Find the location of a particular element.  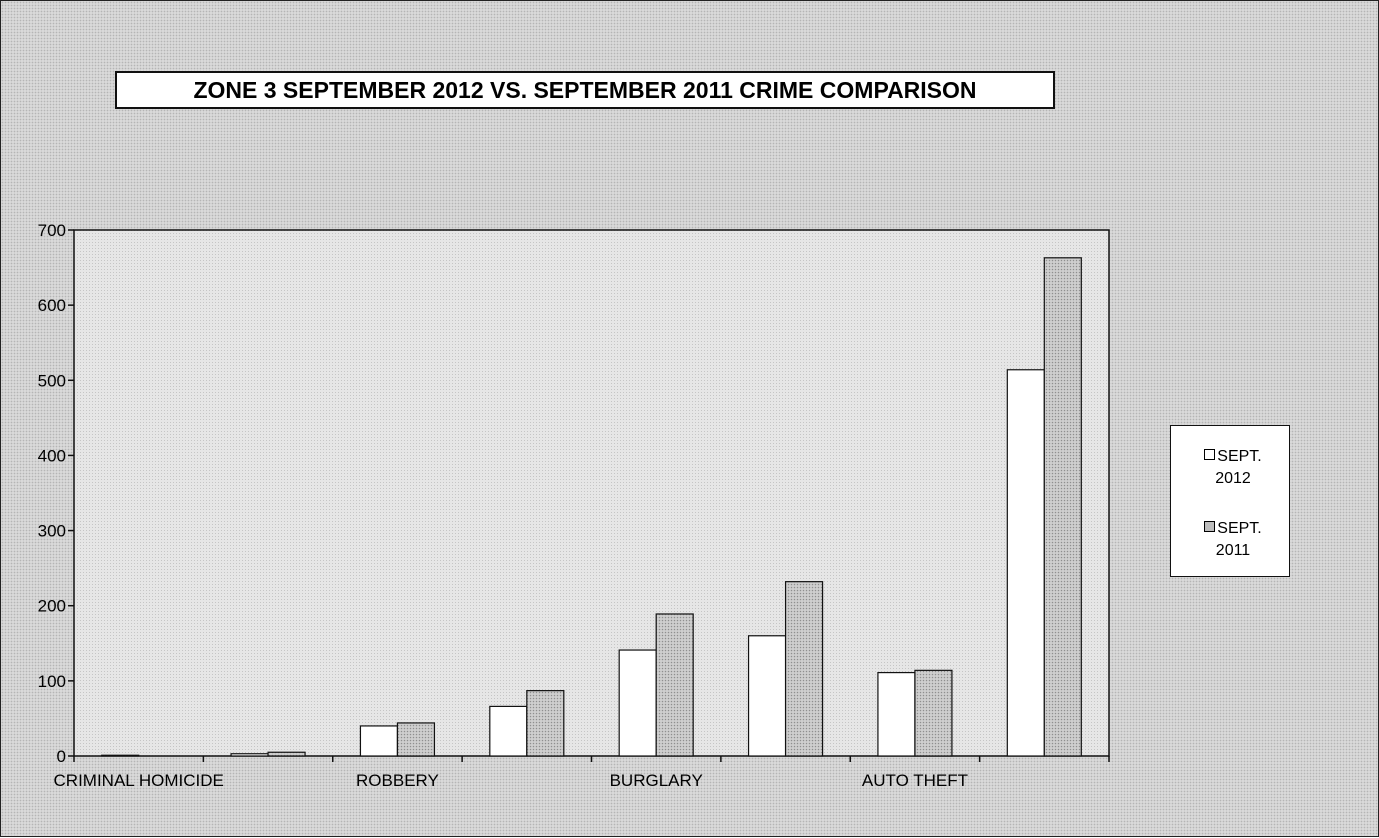

y-tick-label: 600 is located at coordinates (52, 305).